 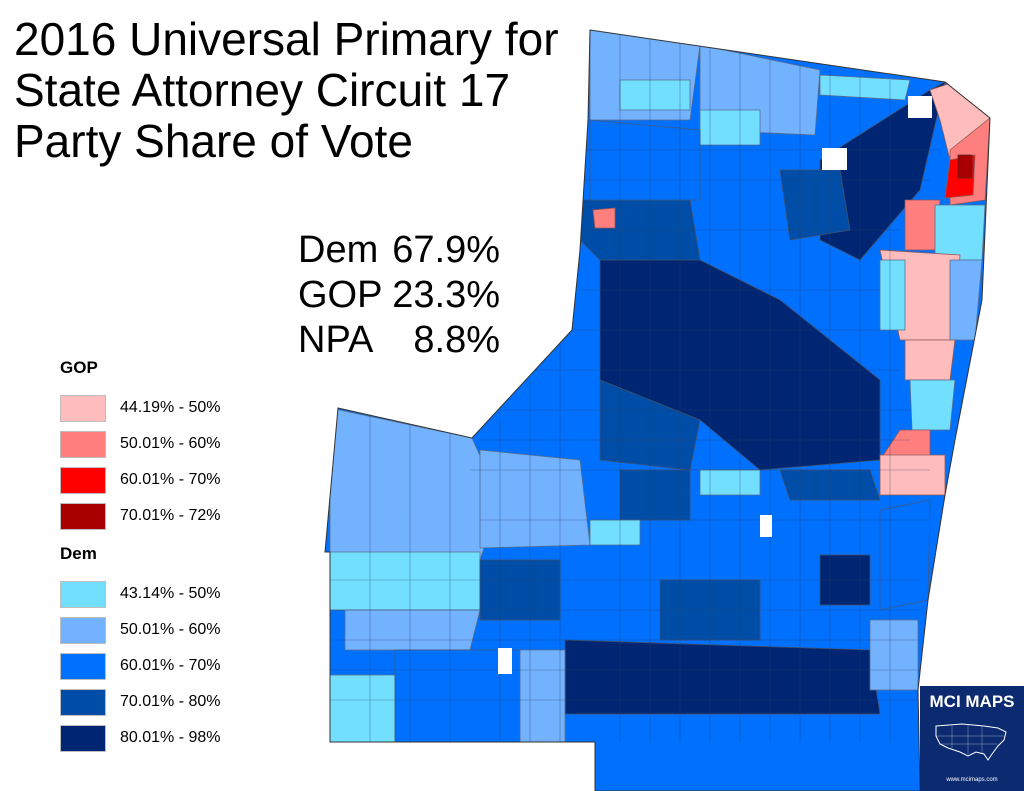 I want to click on gop-share-row: GOP 23.3%, so click(x=399, y=295).